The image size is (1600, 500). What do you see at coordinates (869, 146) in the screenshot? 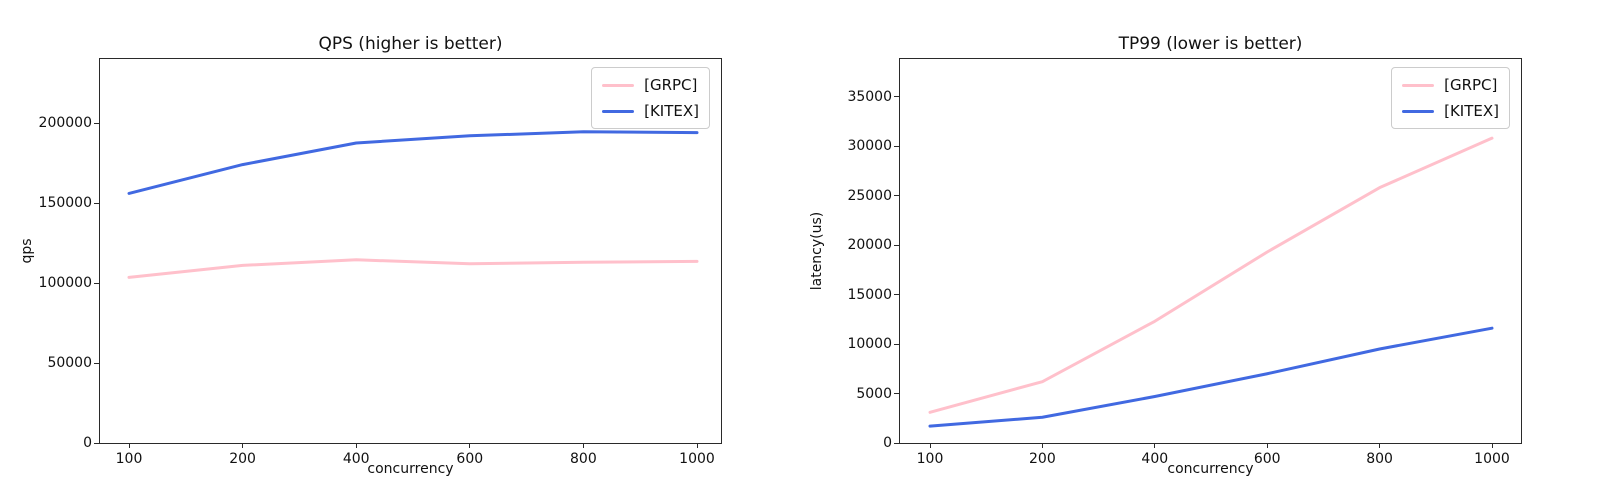
I see `y-tick-label: 30000` at bounding box center [869, 146].